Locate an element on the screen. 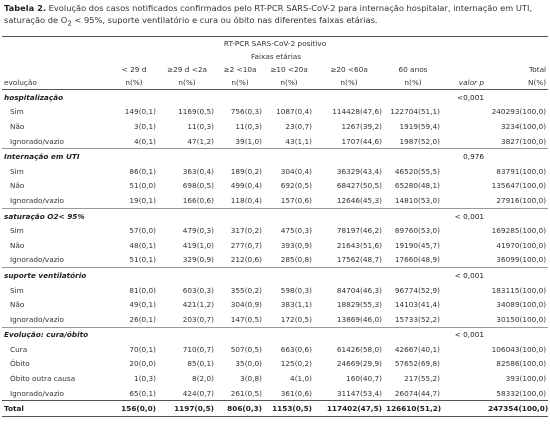 The width and height of the screenshot is (550, 441). cell: 14103(41,4) is located at coordinates (417, 305).